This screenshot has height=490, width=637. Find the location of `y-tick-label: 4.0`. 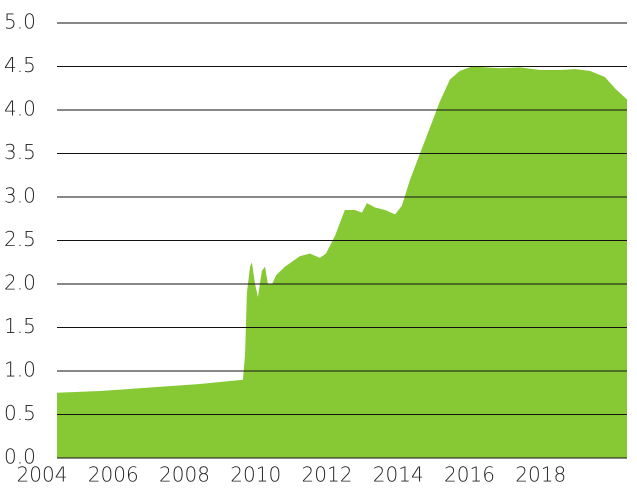

y-tick-label: 4.0 is located at coordinates (20, 109).